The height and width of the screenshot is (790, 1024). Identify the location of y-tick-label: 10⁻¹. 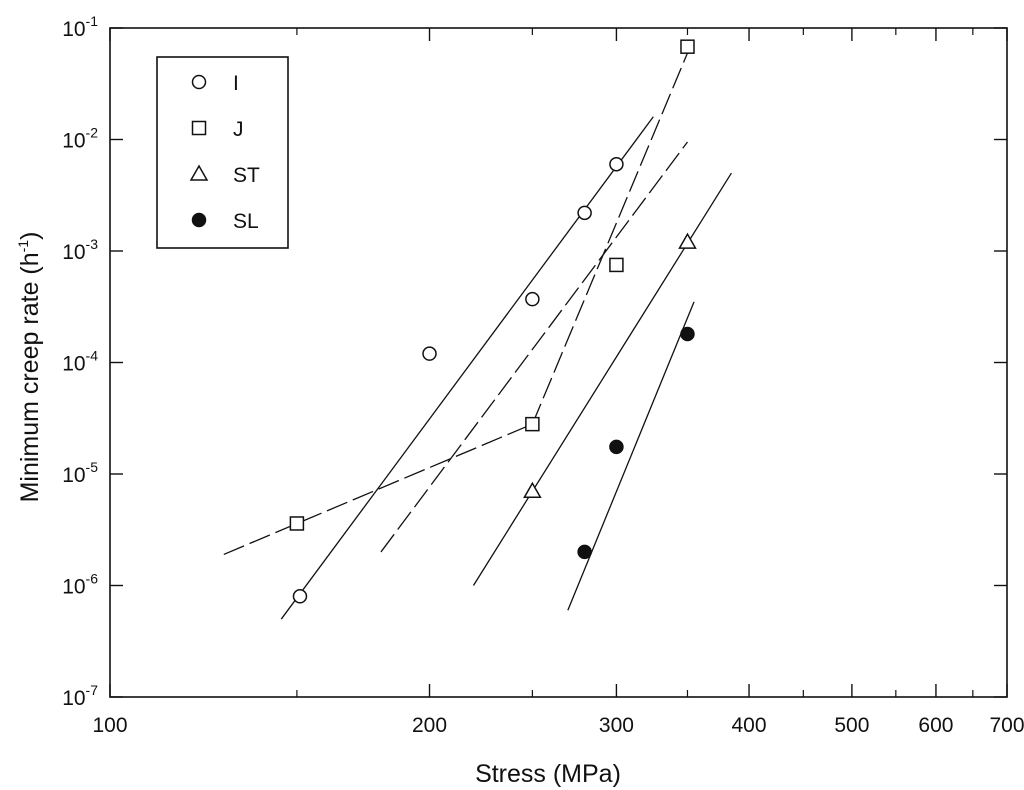
(80, 27).